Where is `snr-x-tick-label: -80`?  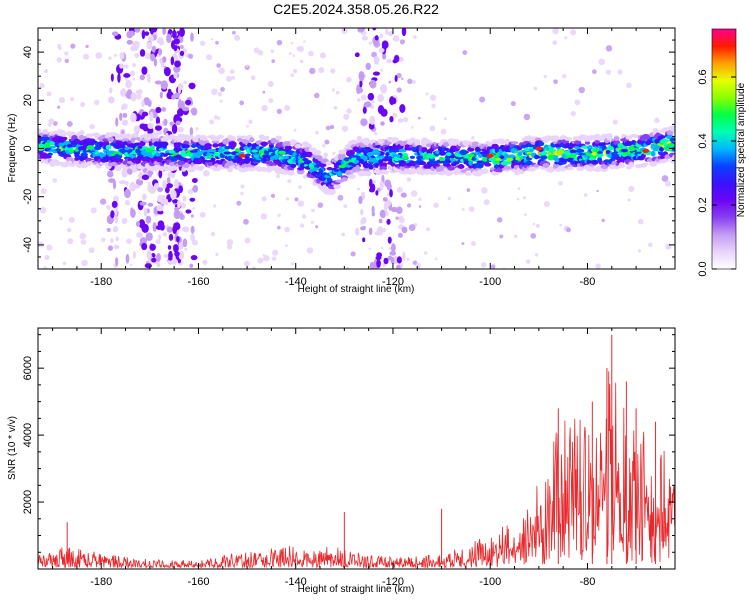 snr-x-tick-label: -80 is located at coordinates (588, 582).